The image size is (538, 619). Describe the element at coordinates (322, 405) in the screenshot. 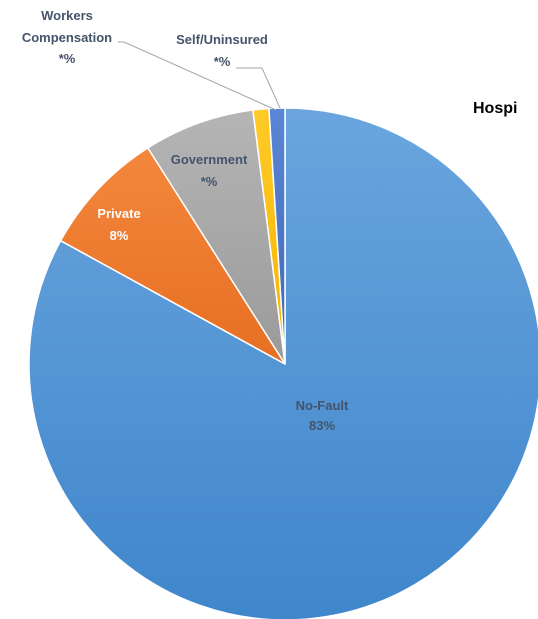

I see `label-no-fault-name: No-Fault` at that location.